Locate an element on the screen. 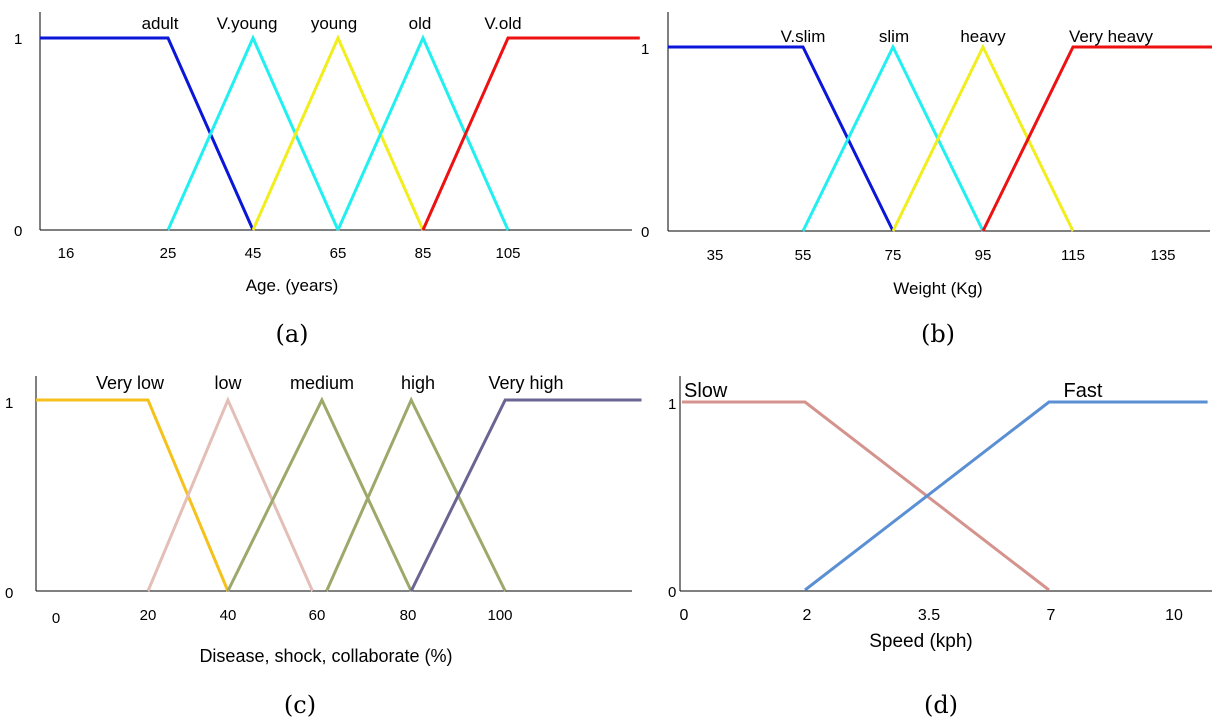 The height and width of the screenshot is (720, 1213). panel-b-xtick: 135 is located at coordinates (1162, 255).